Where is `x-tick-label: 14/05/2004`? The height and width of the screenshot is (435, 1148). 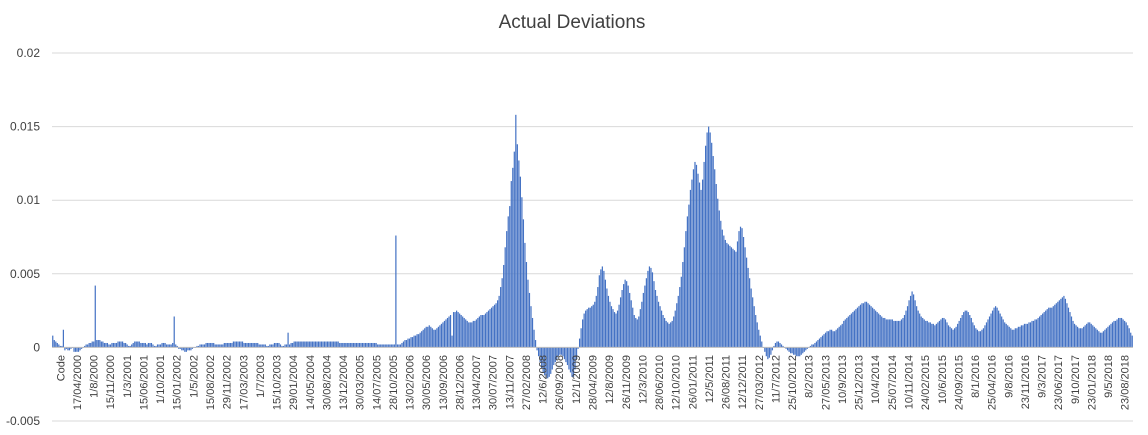 x-tick-label: 14/05/2004 is located at coordinates (311, 382).